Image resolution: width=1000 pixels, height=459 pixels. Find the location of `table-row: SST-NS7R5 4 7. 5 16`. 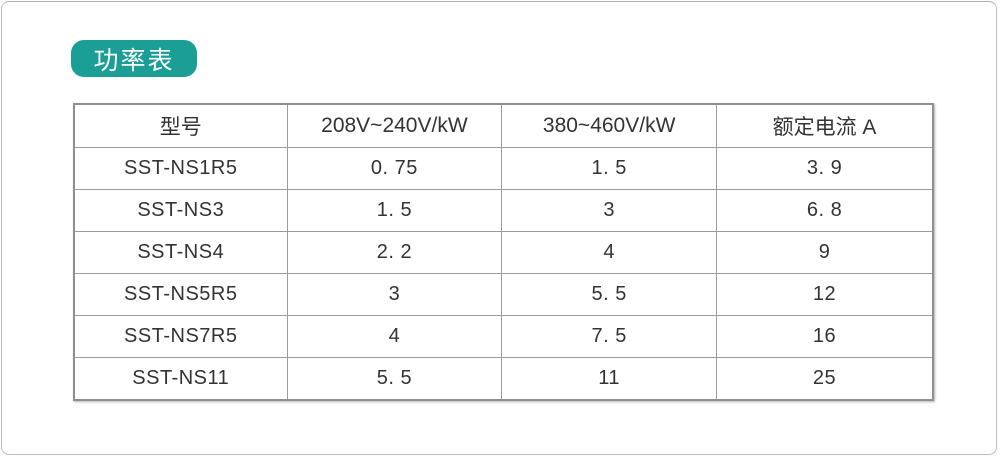

table-row: SST-NS7R5 4 7. 5 16 is located at coordinates (503, 336).